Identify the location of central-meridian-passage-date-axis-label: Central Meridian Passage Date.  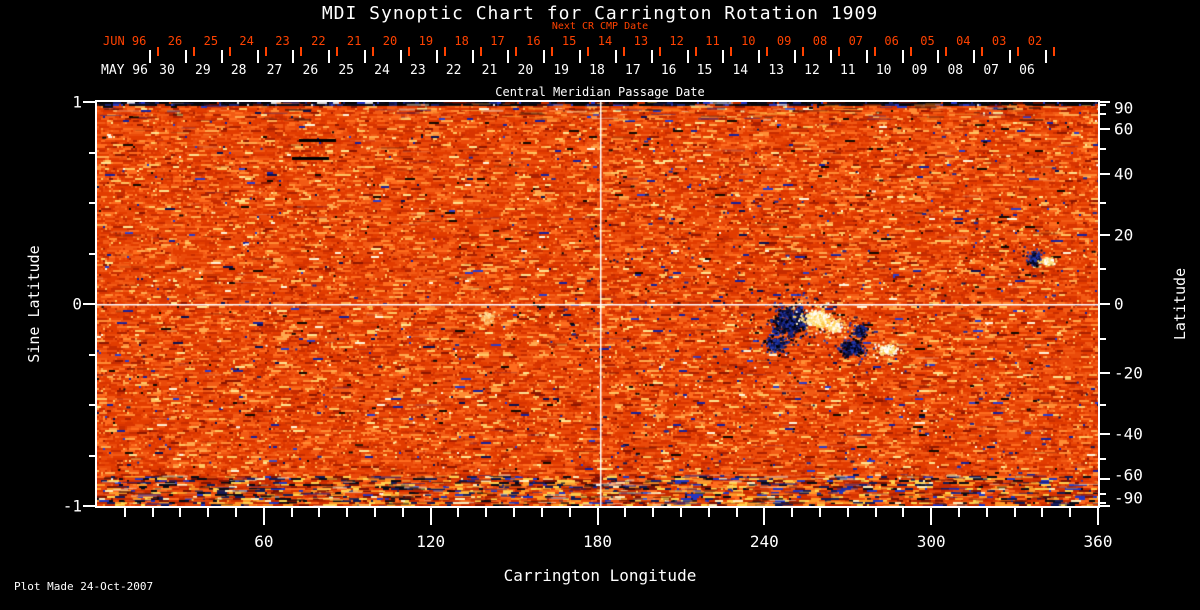
(600, 92).